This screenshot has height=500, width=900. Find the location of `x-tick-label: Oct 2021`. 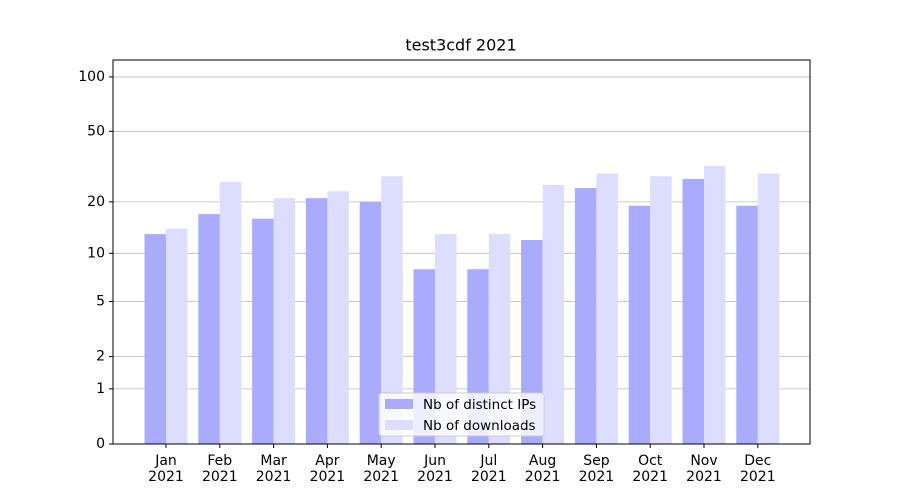

x-tick-label: Oct 2021 is located at coordinates (650, 469).